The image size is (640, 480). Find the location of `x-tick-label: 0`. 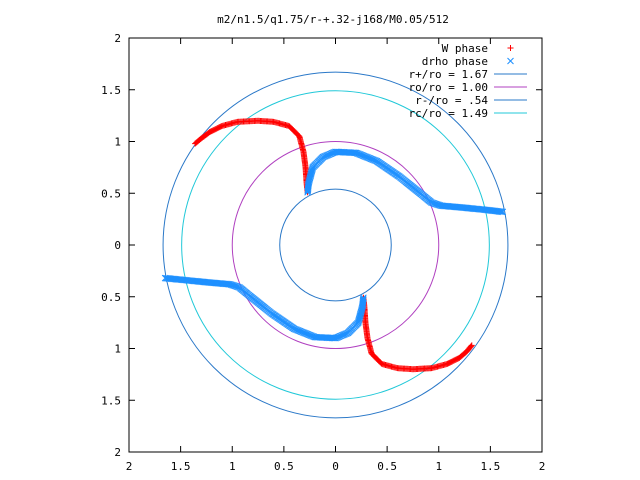

x-tick-label: 0 is located at coordinates (335, 466).